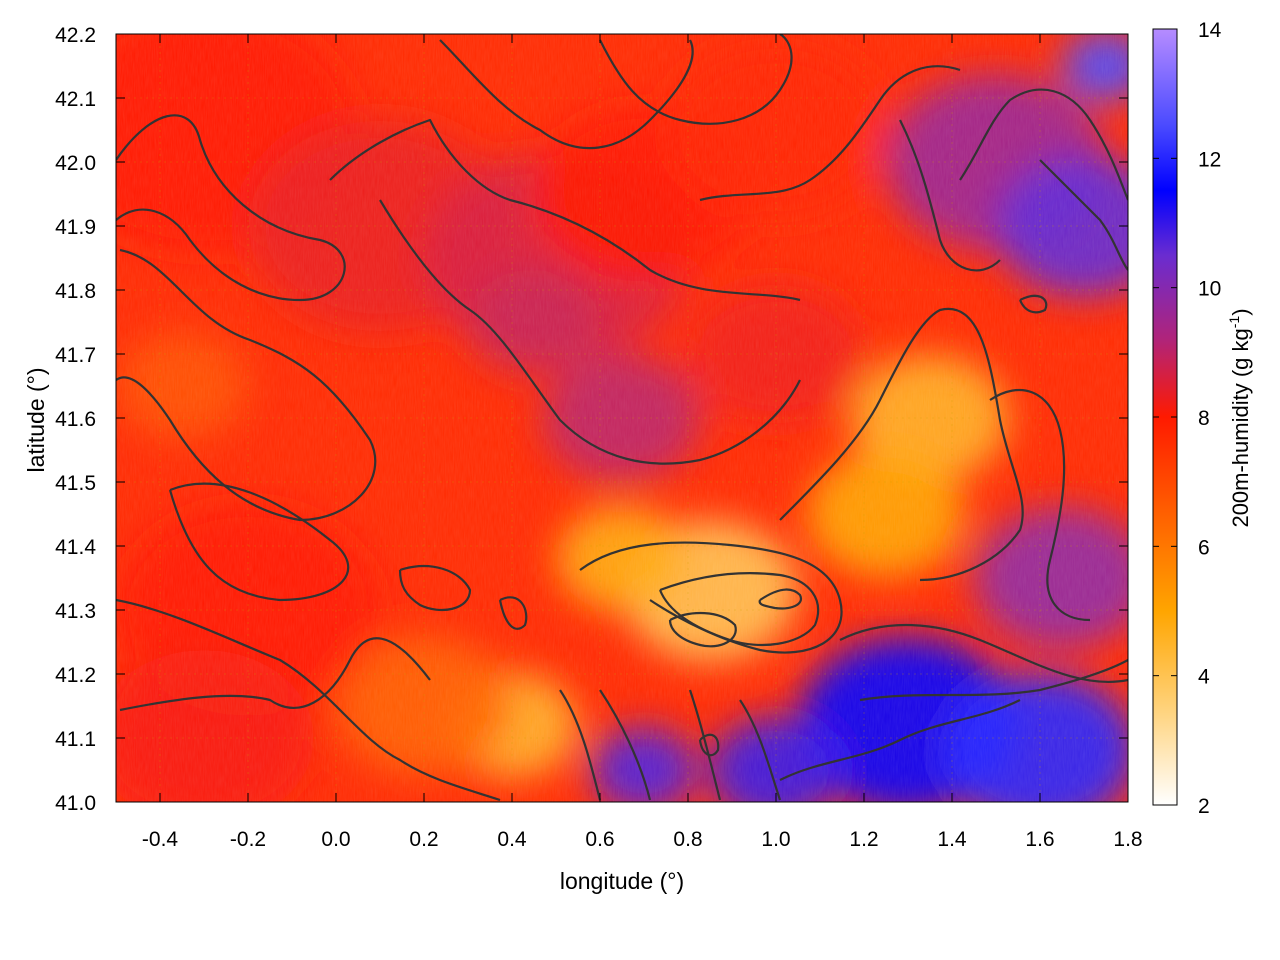 This screenshot has width=1280, height=960. Describe the element at coordinates (75, 355) in the screenshot. I see `y-tick-label: 41.7` at that location.